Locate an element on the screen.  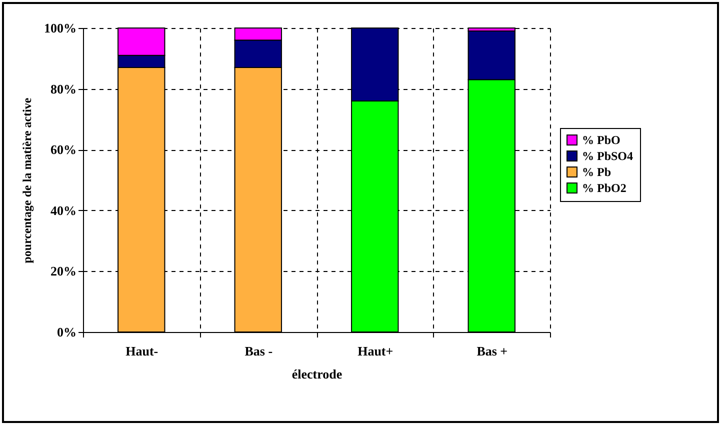
y-tick-label: 100% is located at coordinates (60, 28).